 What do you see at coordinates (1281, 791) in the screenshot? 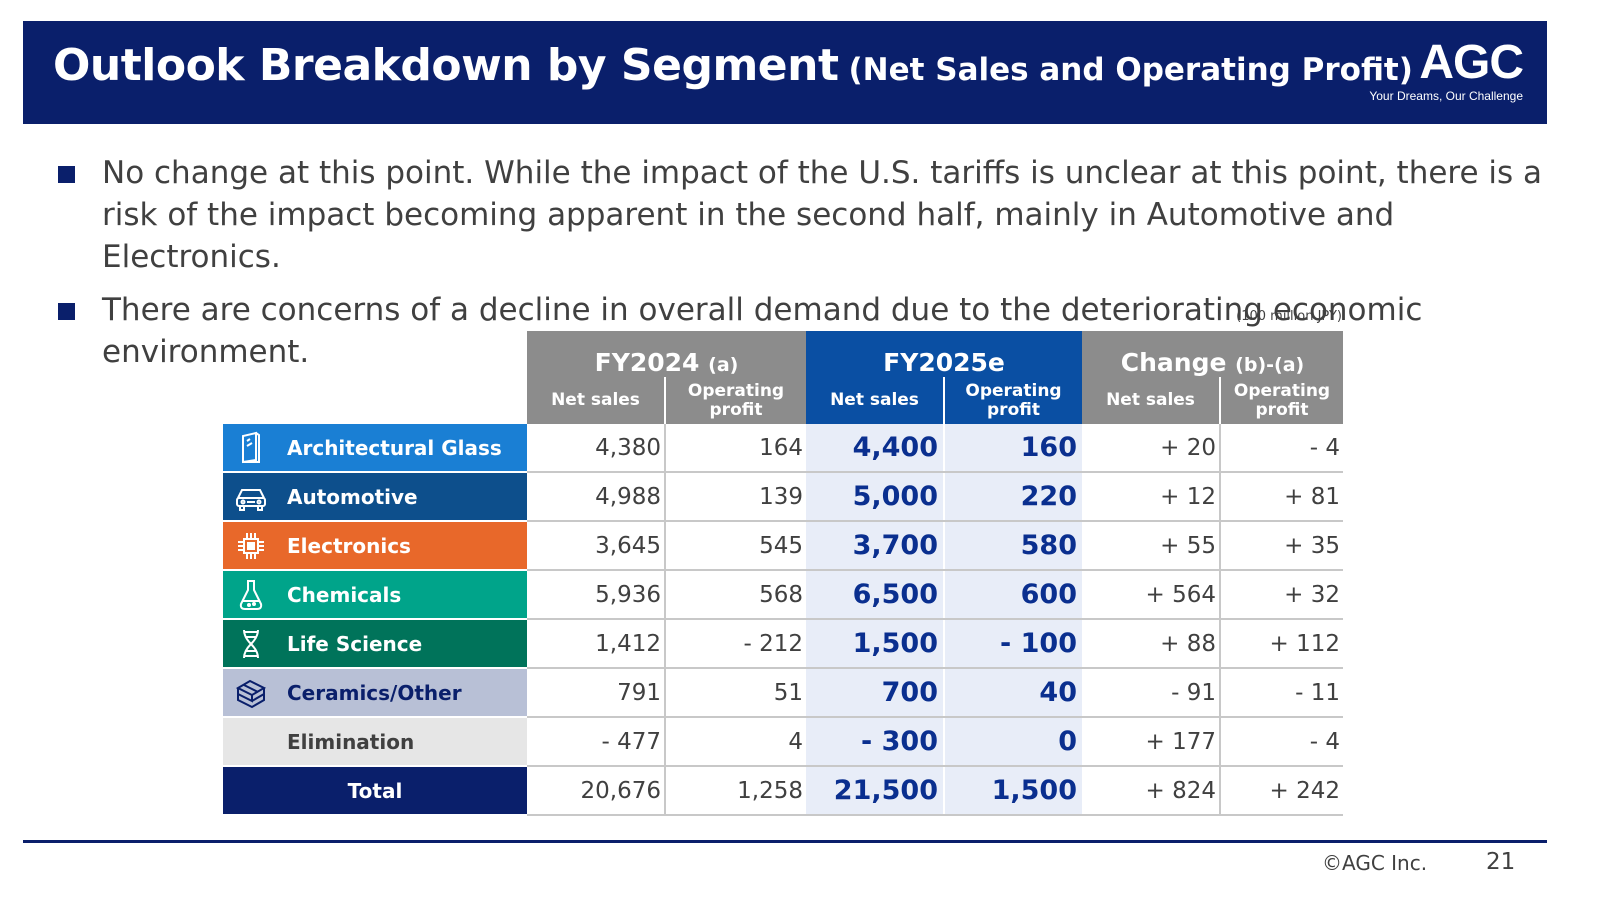
I see `change-operating-profit: + 242` at bounding box center [1281, 791].